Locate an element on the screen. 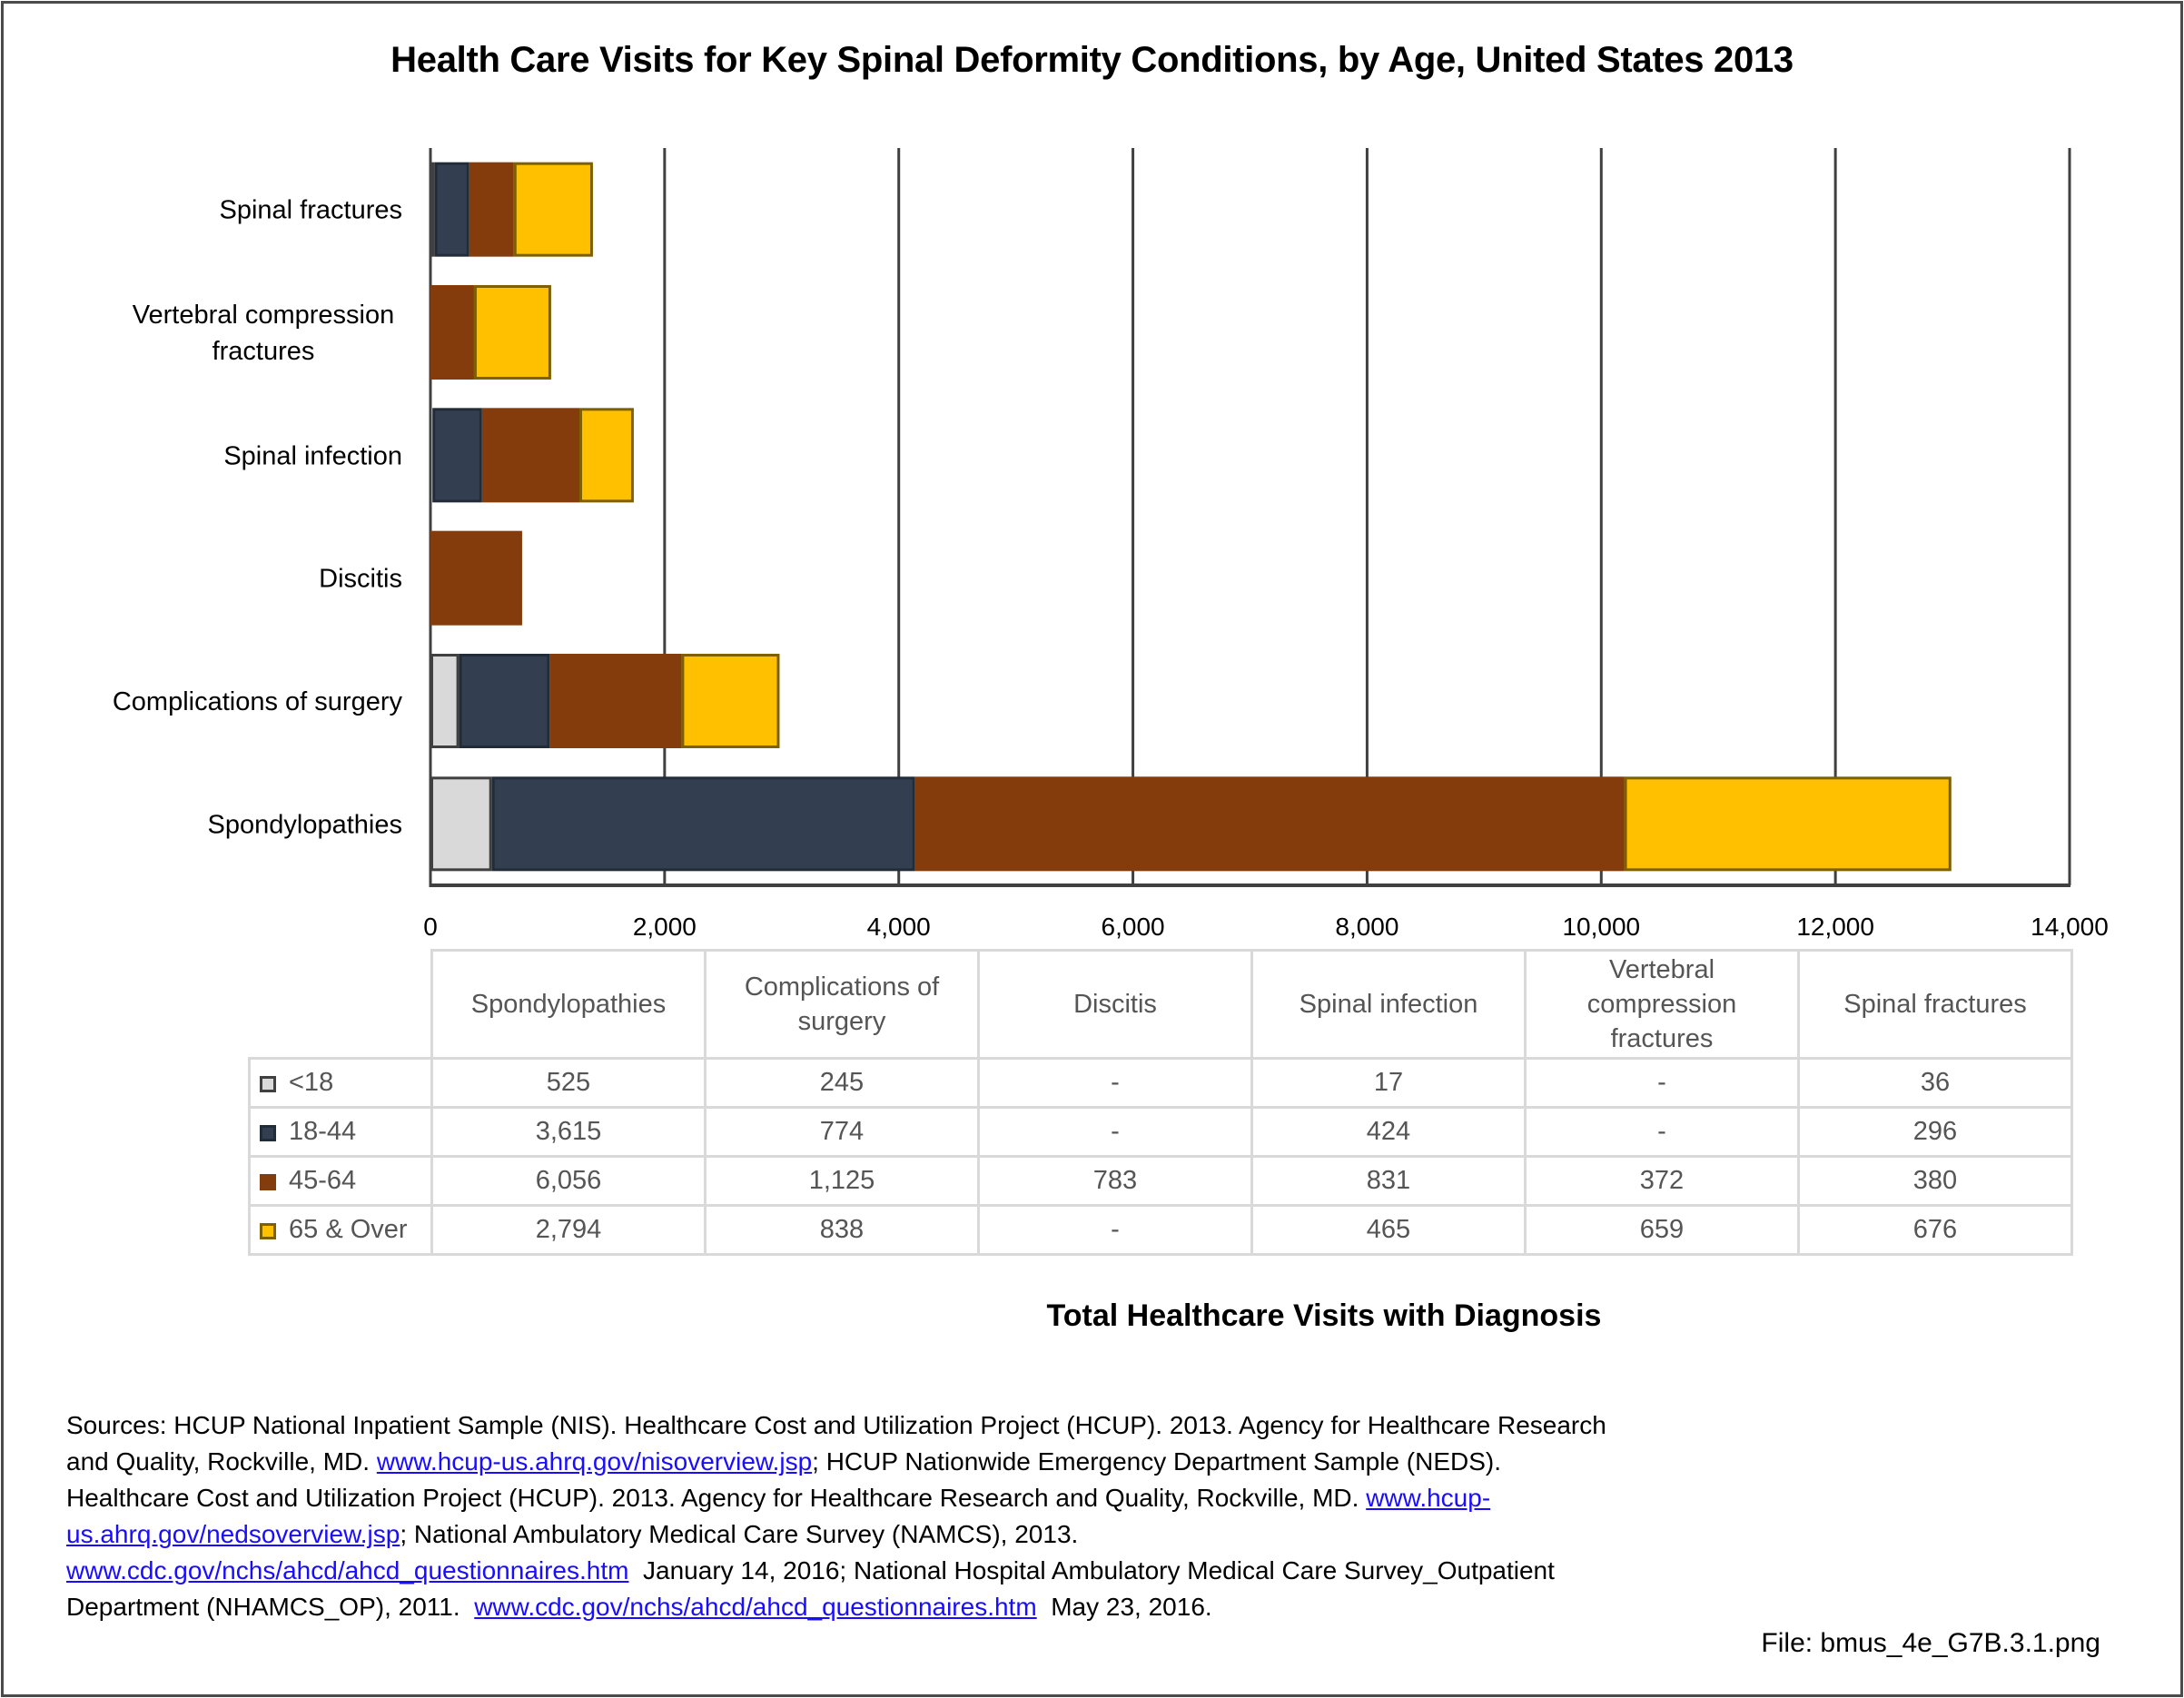  legend-label: 18-44 is located at coordinates (323, 1131).